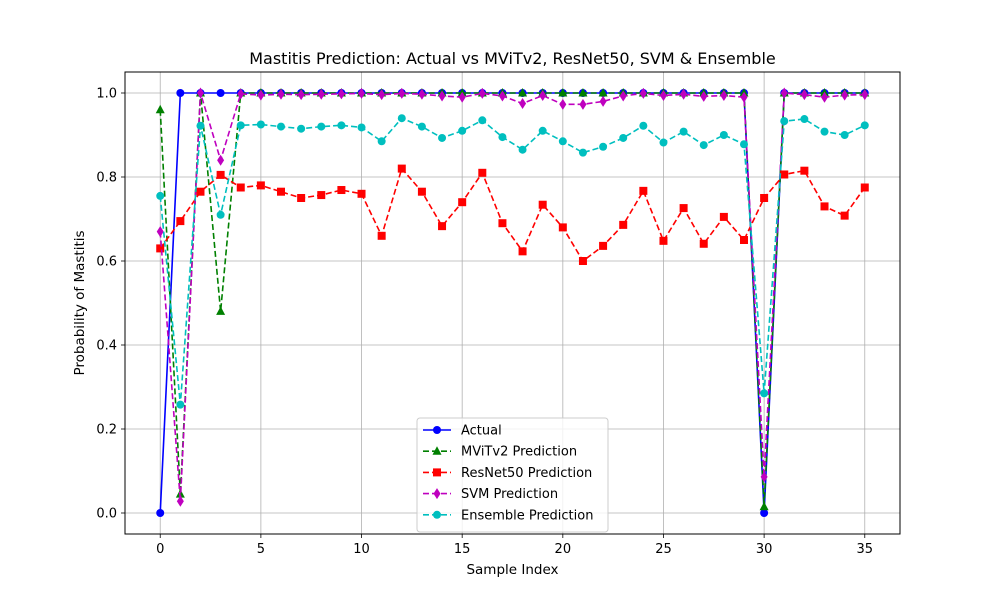  Describe the element at coordinates (106, 262) in the screenshot. I see `y-tick-label: 0.6` at that location.